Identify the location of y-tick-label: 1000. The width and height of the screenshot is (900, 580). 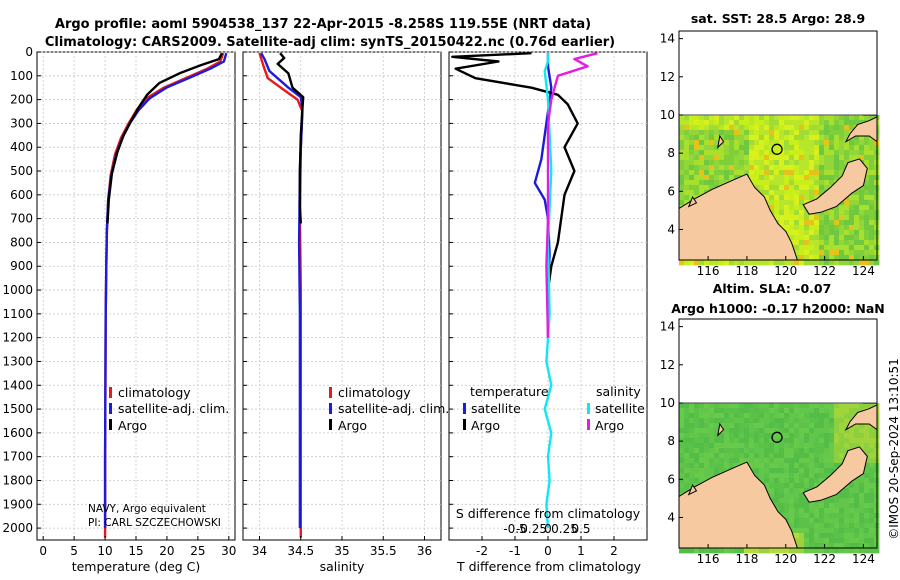
(17, 290).